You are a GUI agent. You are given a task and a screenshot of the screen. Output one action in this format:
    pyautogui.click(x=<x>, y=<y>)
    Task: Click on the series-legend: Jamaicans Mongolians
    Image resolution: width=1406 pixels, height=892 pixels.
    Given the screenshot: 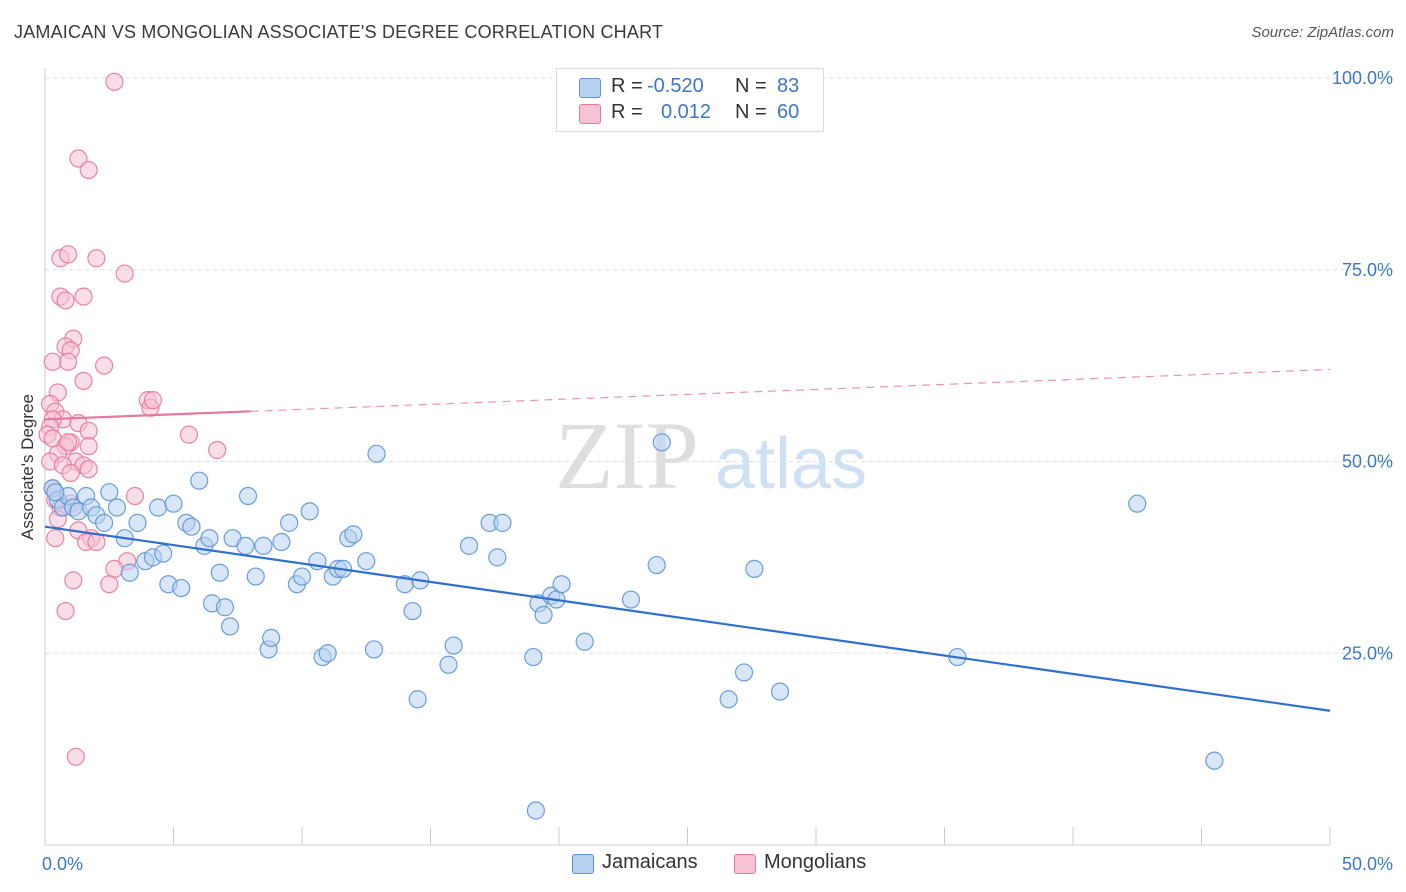 What is the action you would take?
    pyautogui.click(x=703, y=865)
    